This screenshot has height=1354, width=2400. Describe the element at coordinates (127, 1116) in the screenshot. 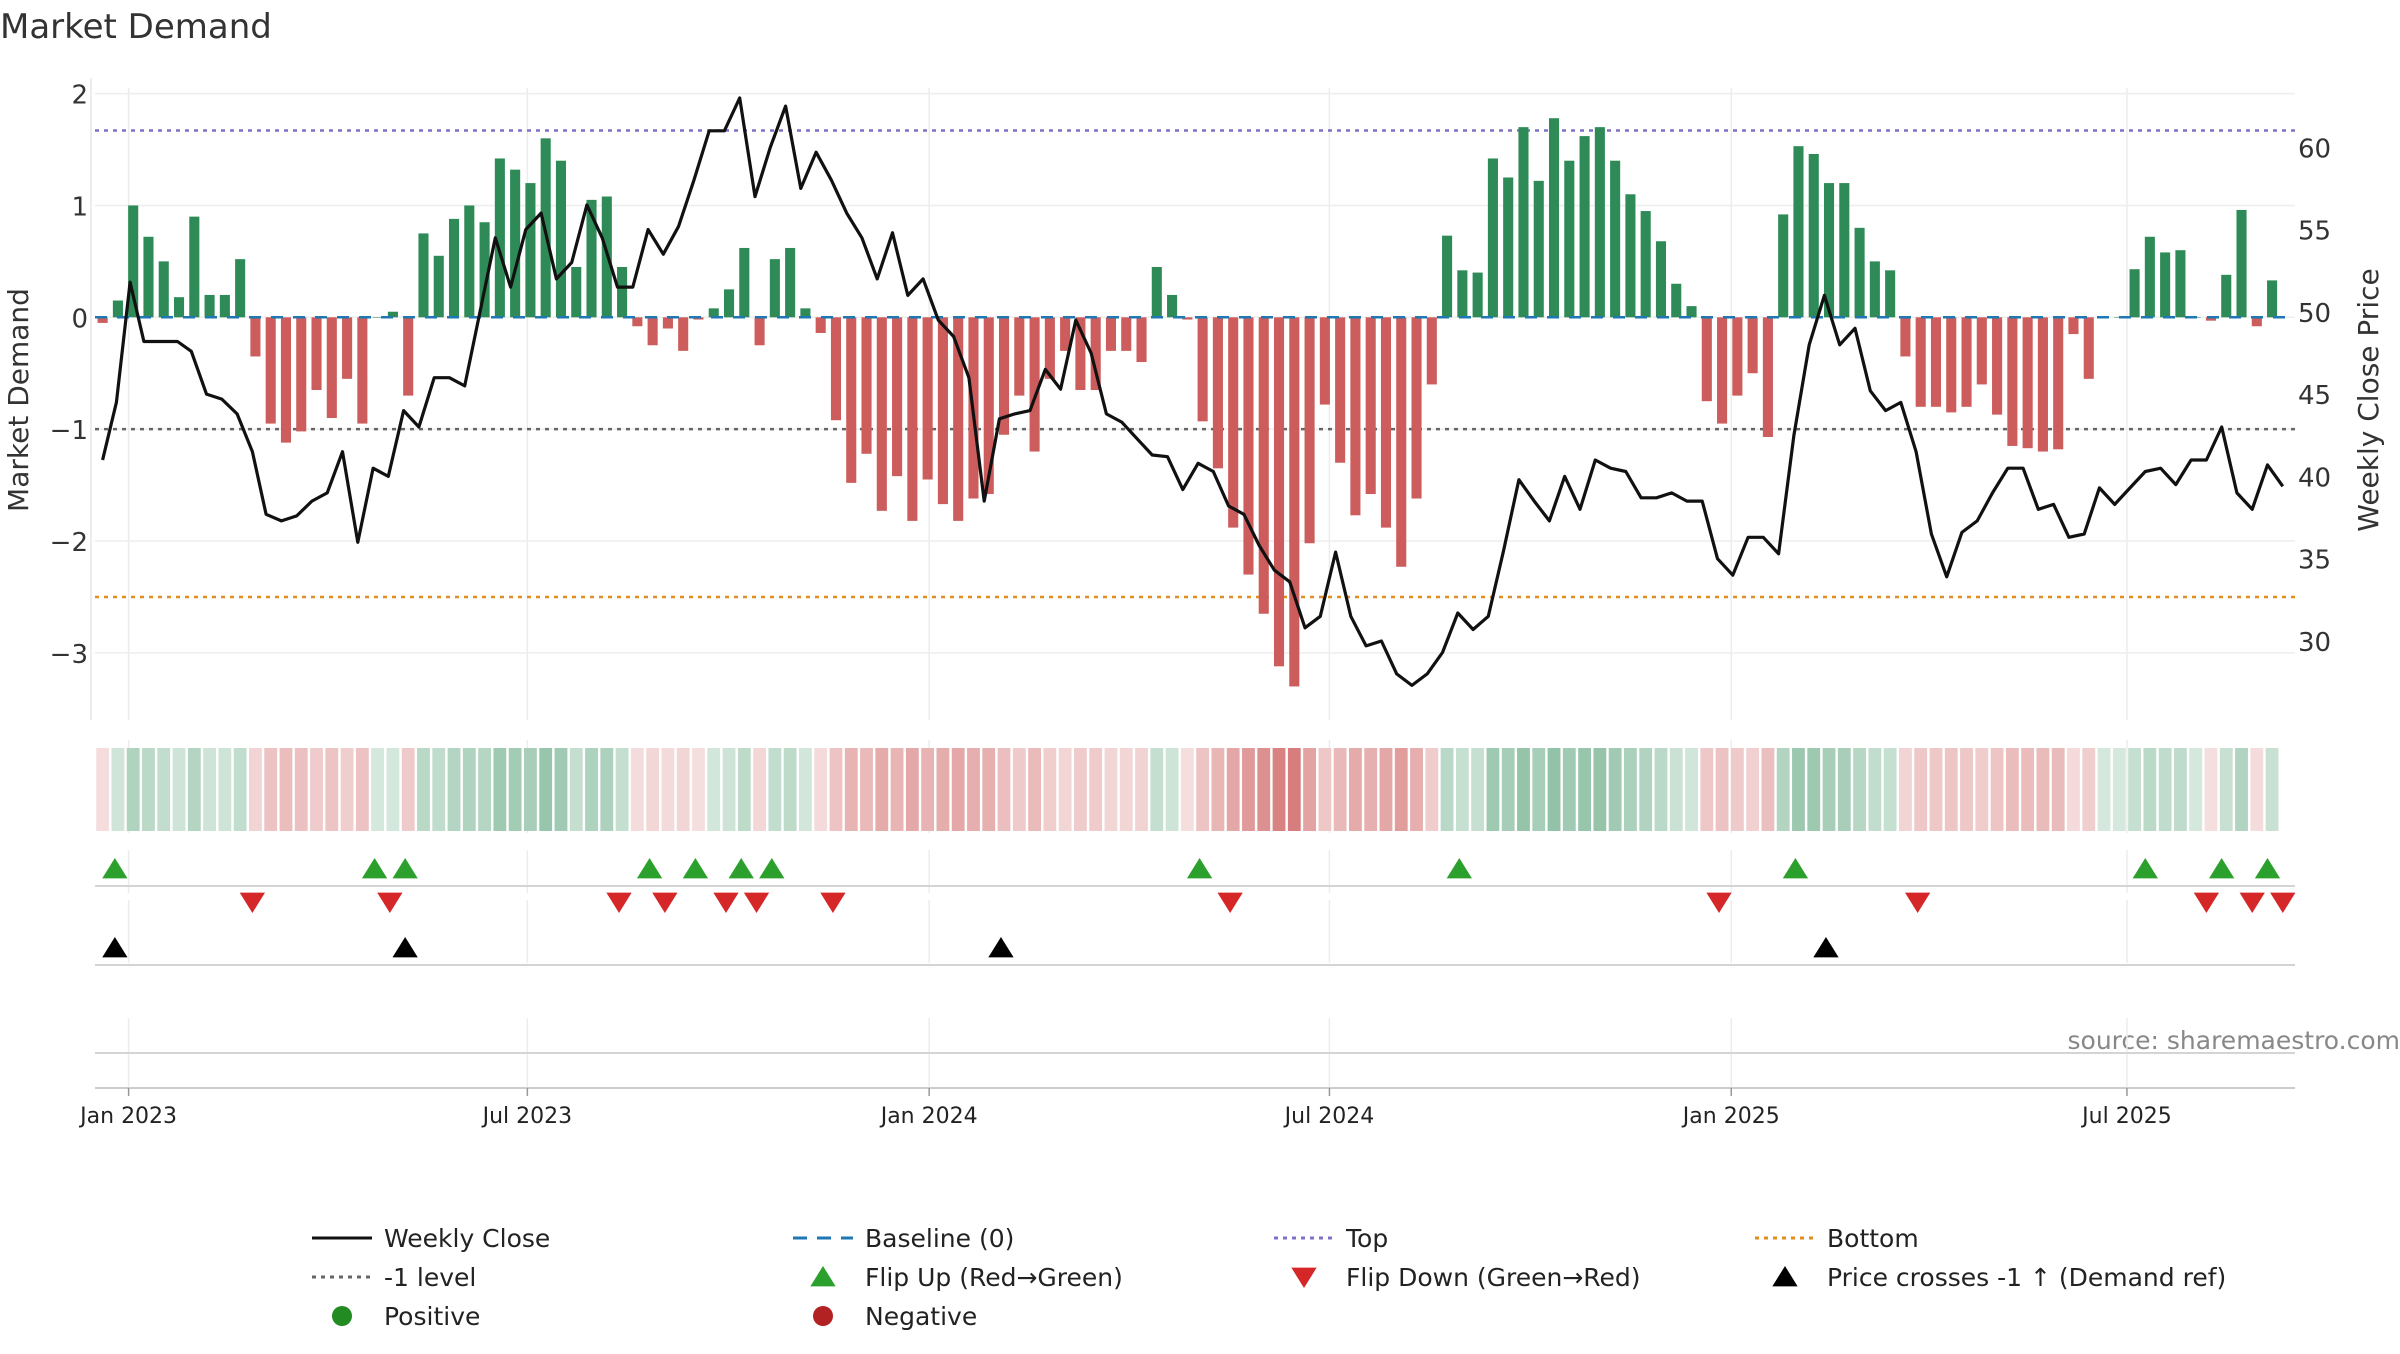

I see `x-tick-label: Jan 2023` at that location.